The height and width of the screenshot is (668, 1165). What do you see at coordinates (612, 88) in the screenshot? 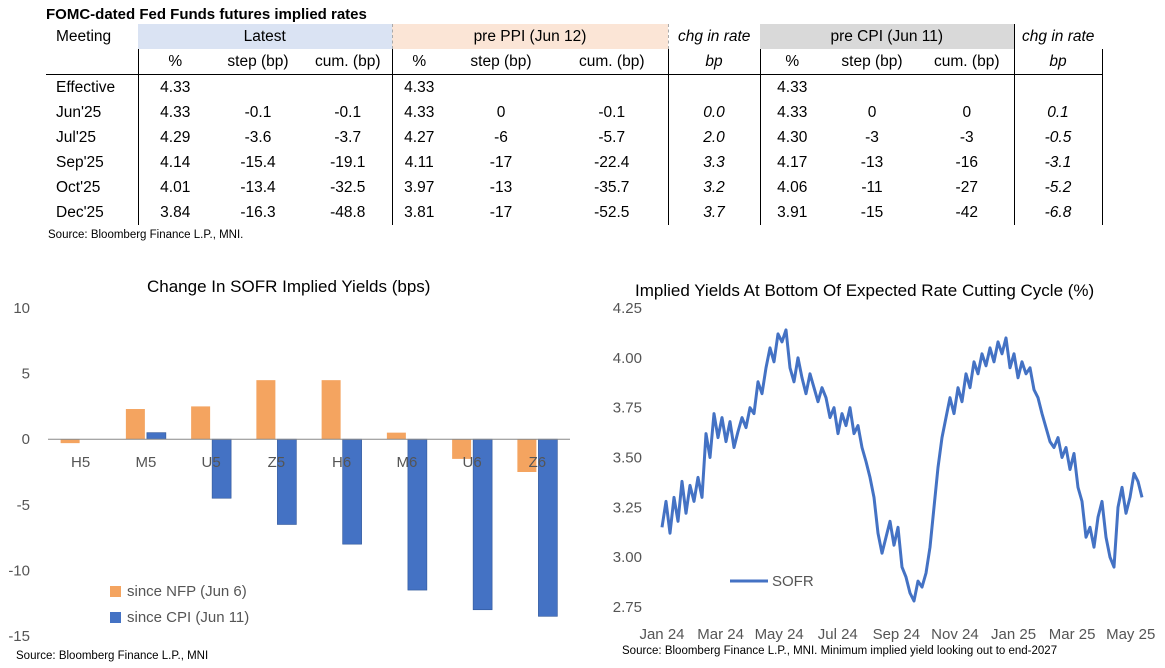
I see `ppi-cum` at bounding box center [612, 88].